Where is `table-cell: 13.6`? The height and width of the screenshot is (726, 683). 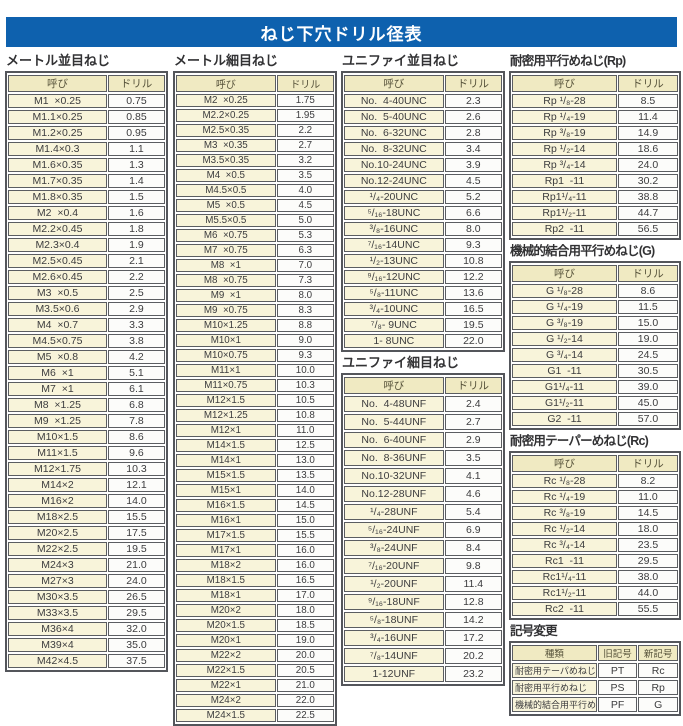
table-cell: 13.6 is located at coordinates (473, 293).